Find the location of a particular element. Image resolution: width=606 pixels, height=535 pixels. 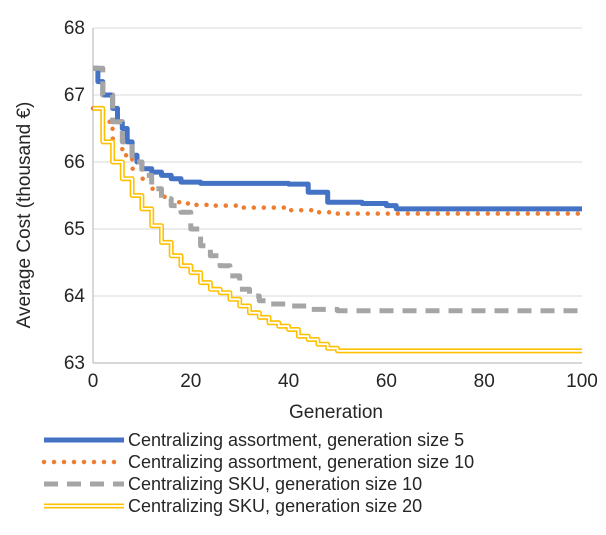

x-tick-label: 40 is located at coordinates (288, 381).